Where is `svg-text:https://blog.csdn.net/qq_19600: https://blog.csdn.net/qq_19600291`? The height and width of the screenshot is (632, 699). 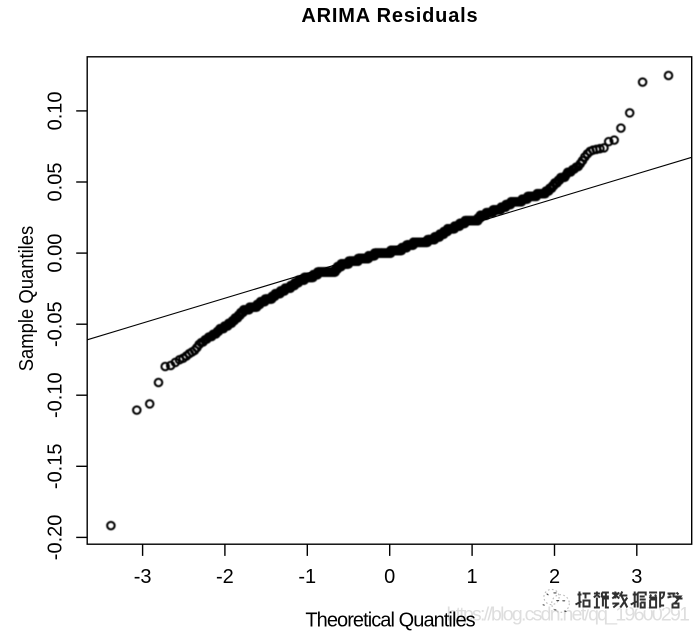 svg-text:https://blog.csdn.net/qq_19600: https://blog.csdn.net/qq_19600291 is located at coordinates (569, 615).